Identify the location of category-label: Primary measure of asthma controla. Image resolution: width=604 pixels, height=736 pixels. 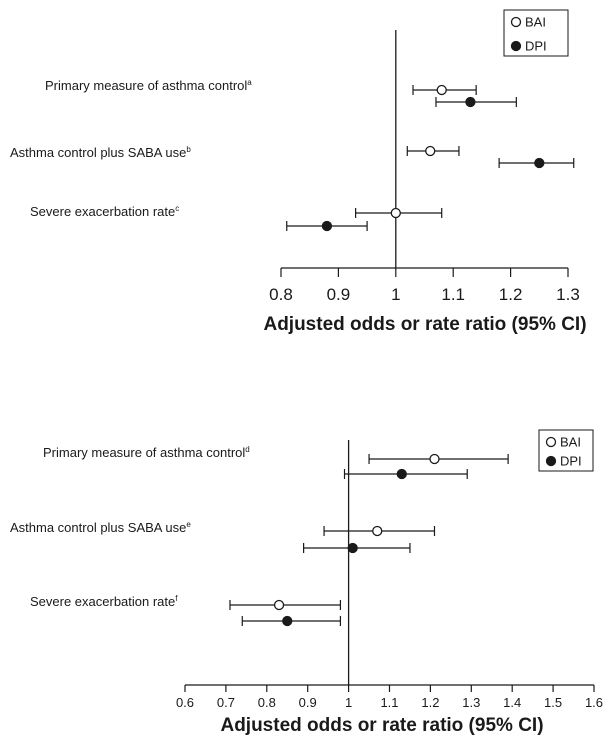
(148, 85).